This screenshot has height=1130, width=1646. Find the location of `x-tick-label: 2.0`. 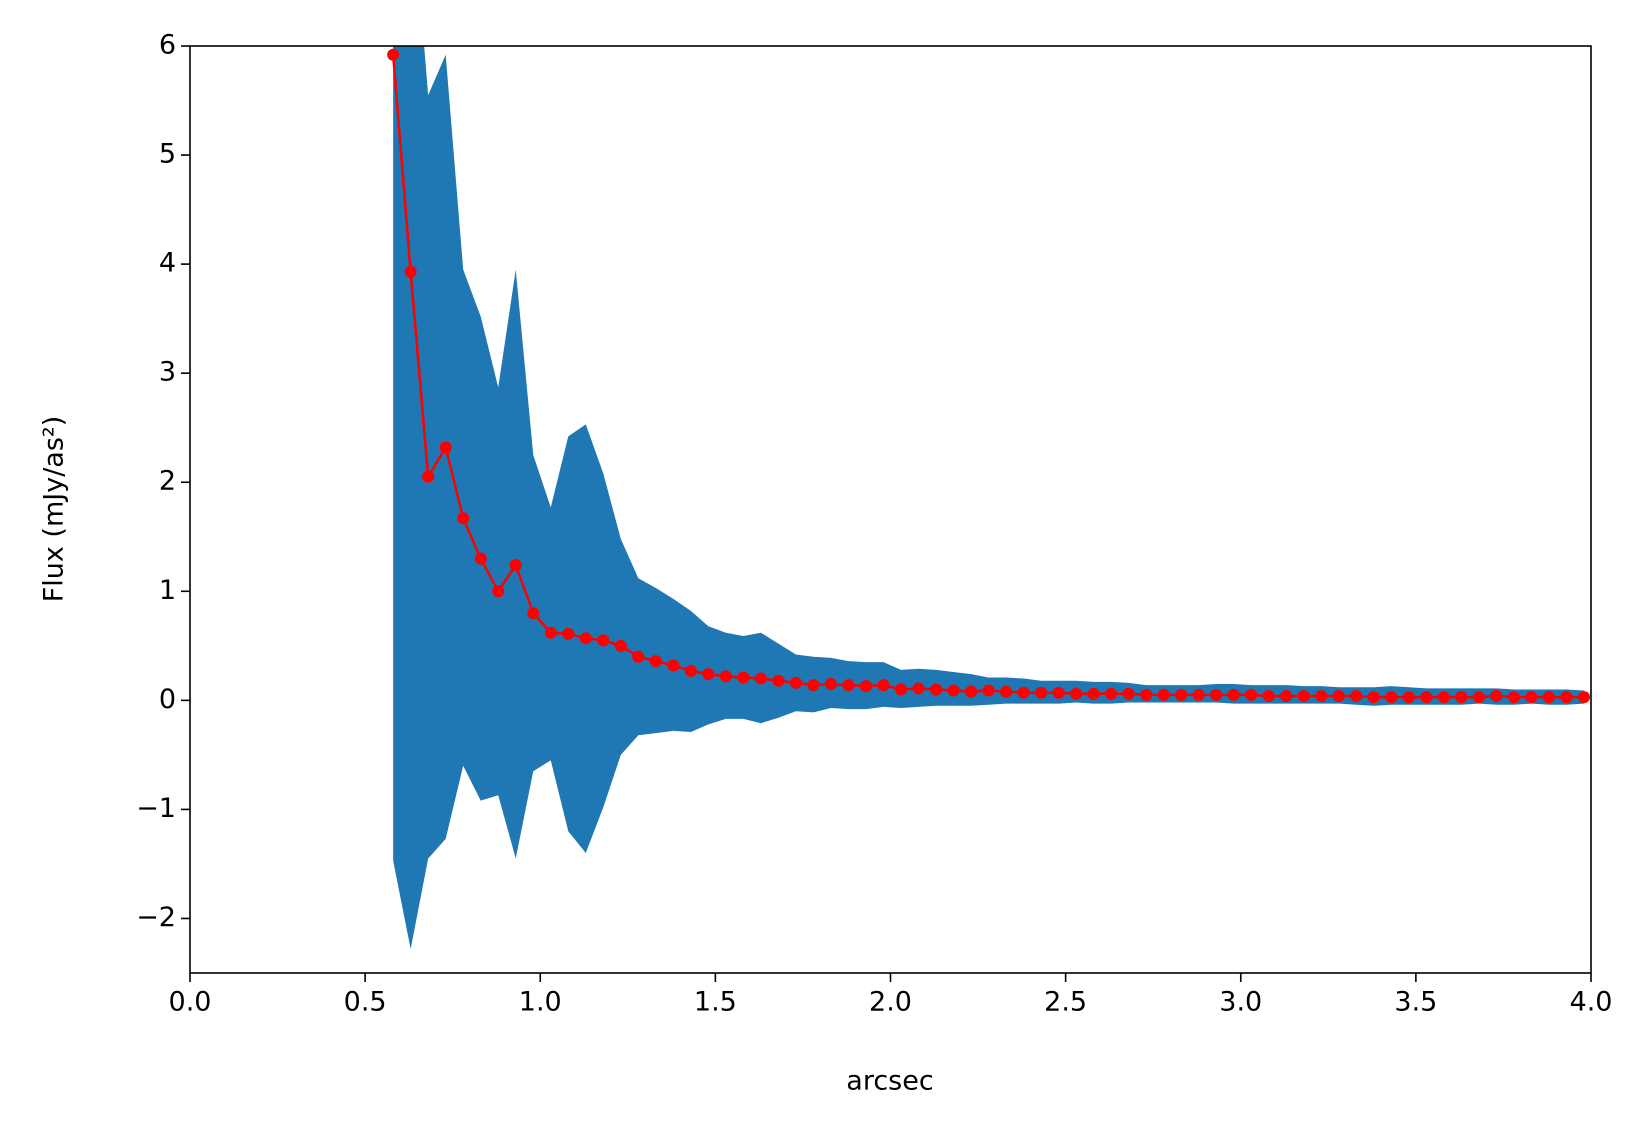

x-tick-label: 2.0 is located at coordinates (890, 1002).